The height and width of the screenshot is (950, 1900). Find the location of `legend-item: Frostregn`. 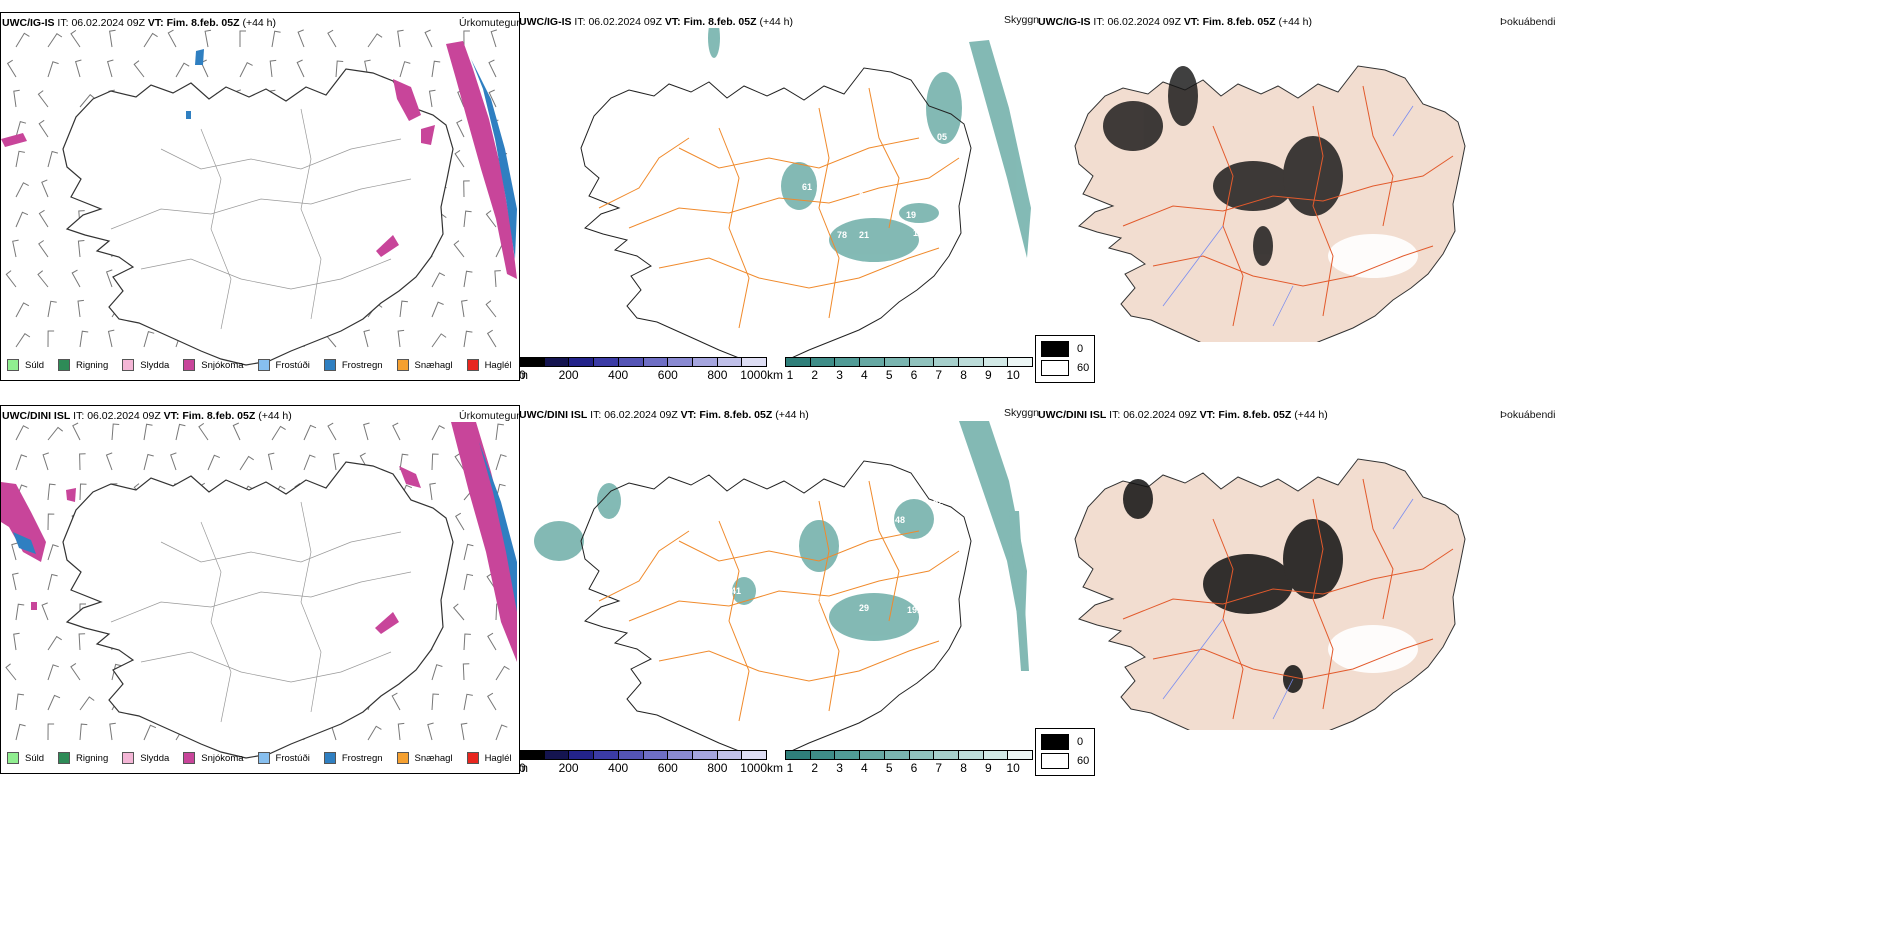

legend-item: Frostregn is located at coordinates (353, 758).